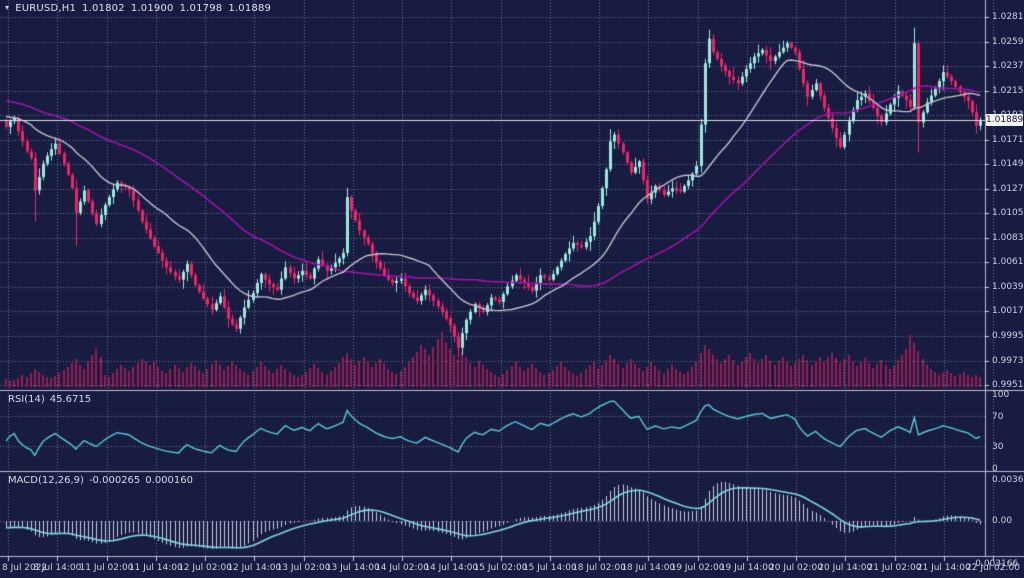 Image resolution: width=1024 pixels, height=578 pixels. What do you see at coordinates (943, 568) in the screenshot?
I see `time-axis-label: 21 Jul 14:00` at bounding box center [943, 568].